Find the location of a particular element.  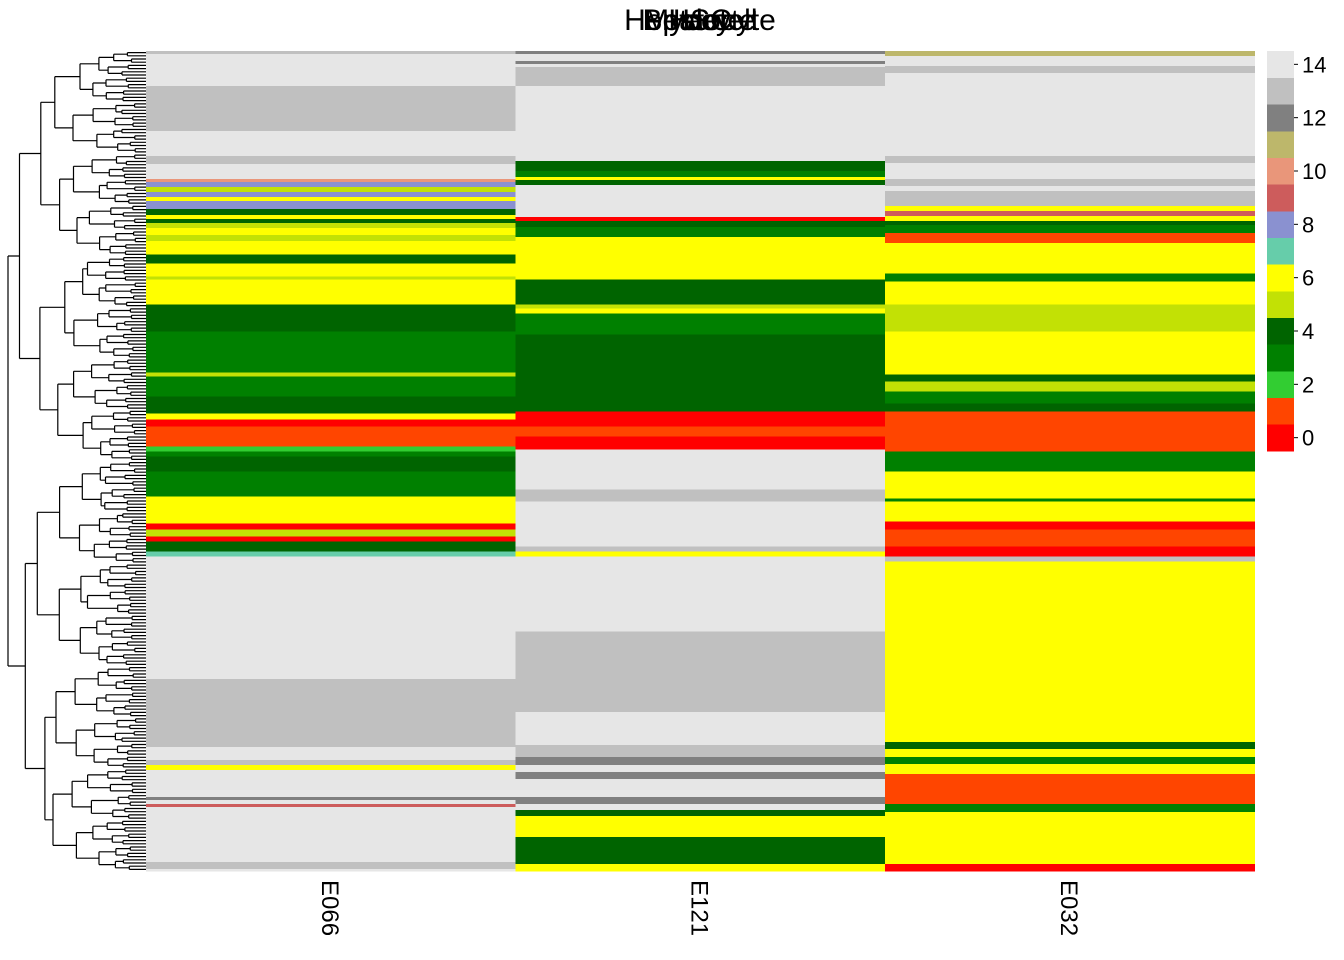

legend-tick-label: 12 is located at coordinates (1314, 118).